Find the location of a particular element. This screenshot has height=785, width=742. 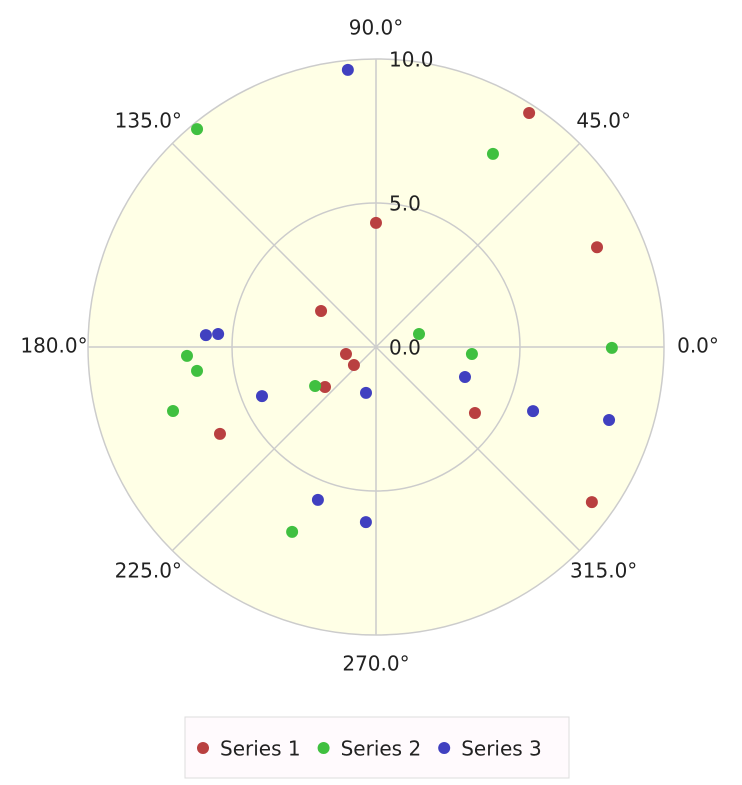

angular-tick-label: 315.0° is located at coordinates (603, 570).